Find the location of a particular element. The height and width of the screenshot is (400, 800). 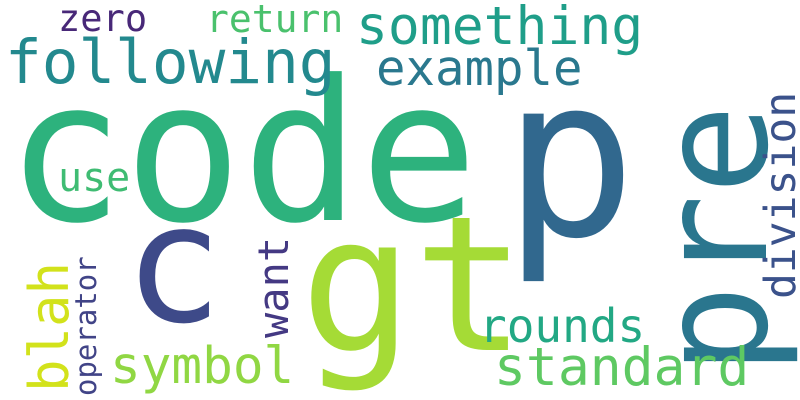

word-operator: operator is located at coordinates (86, 326).